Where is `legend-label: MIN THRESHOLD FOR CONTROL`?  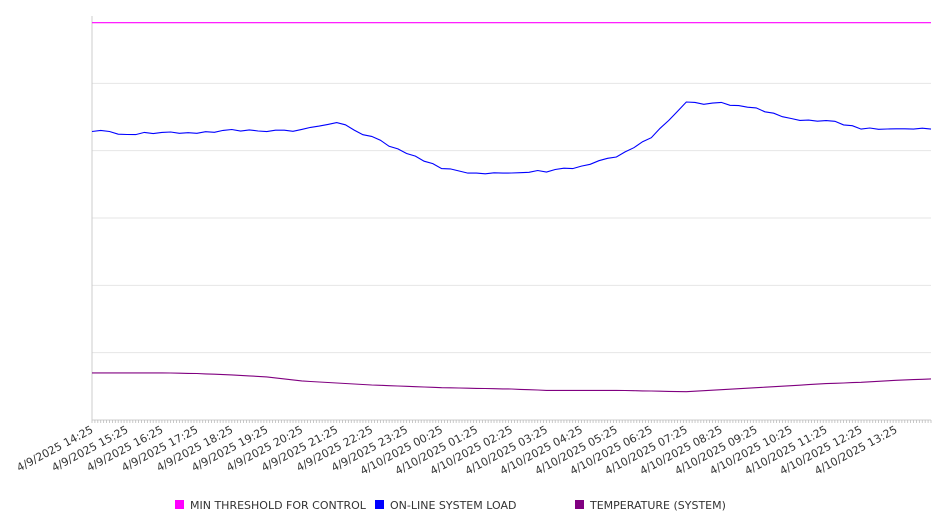 legend-label: MIN THRESHOLD FOR CONTROL is located at coordinates (278, 505).